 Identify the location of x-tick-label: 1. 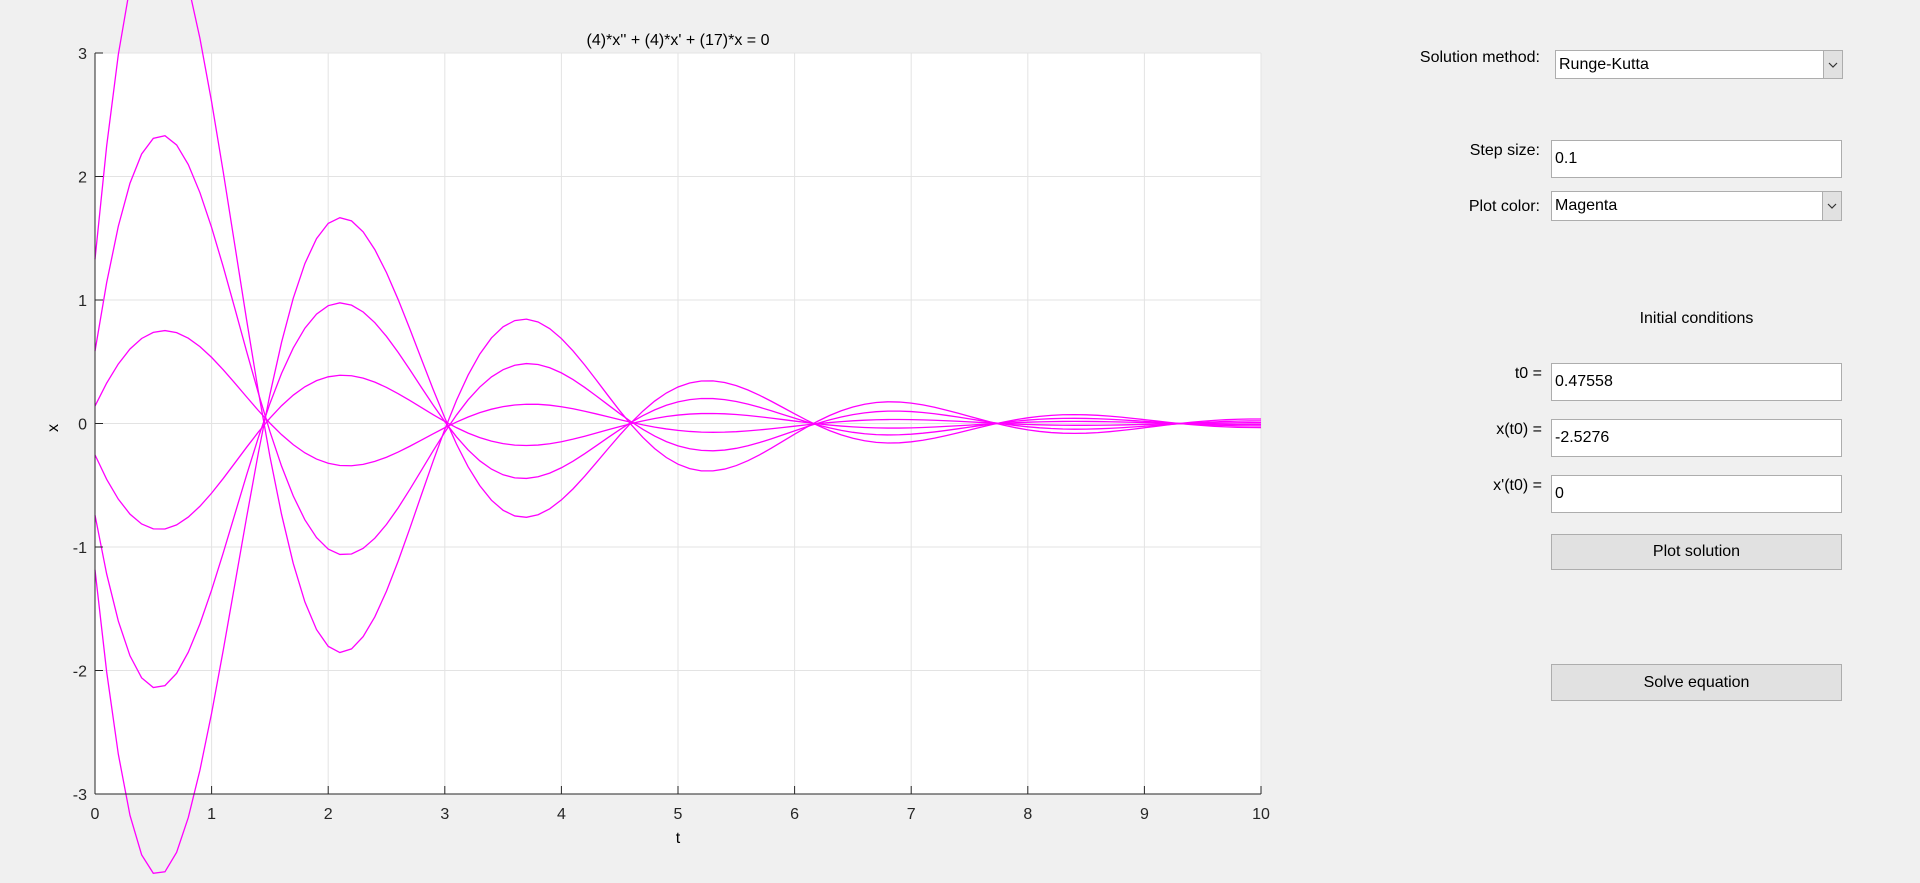
(211, 814).